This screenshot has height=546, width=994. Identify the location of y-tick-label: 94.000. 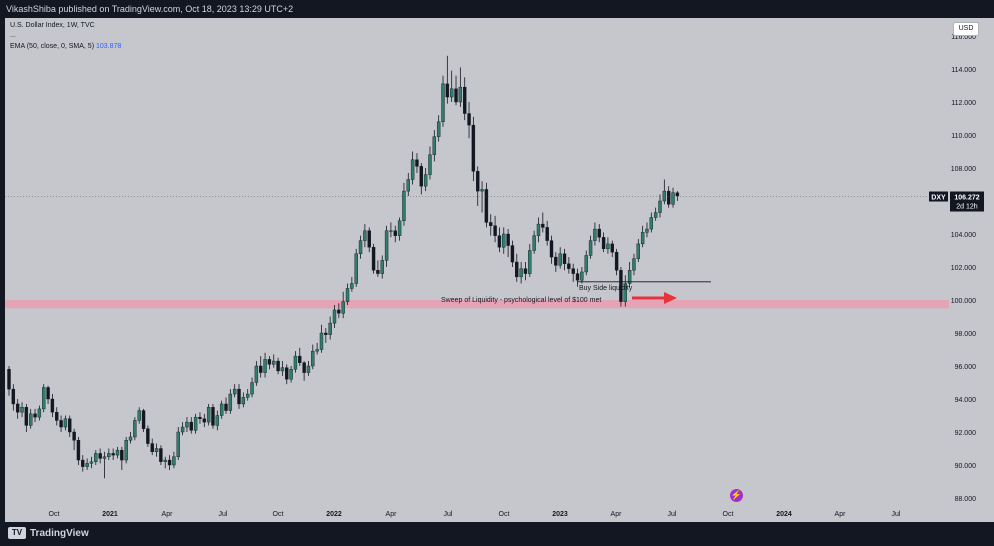
(966, 400).